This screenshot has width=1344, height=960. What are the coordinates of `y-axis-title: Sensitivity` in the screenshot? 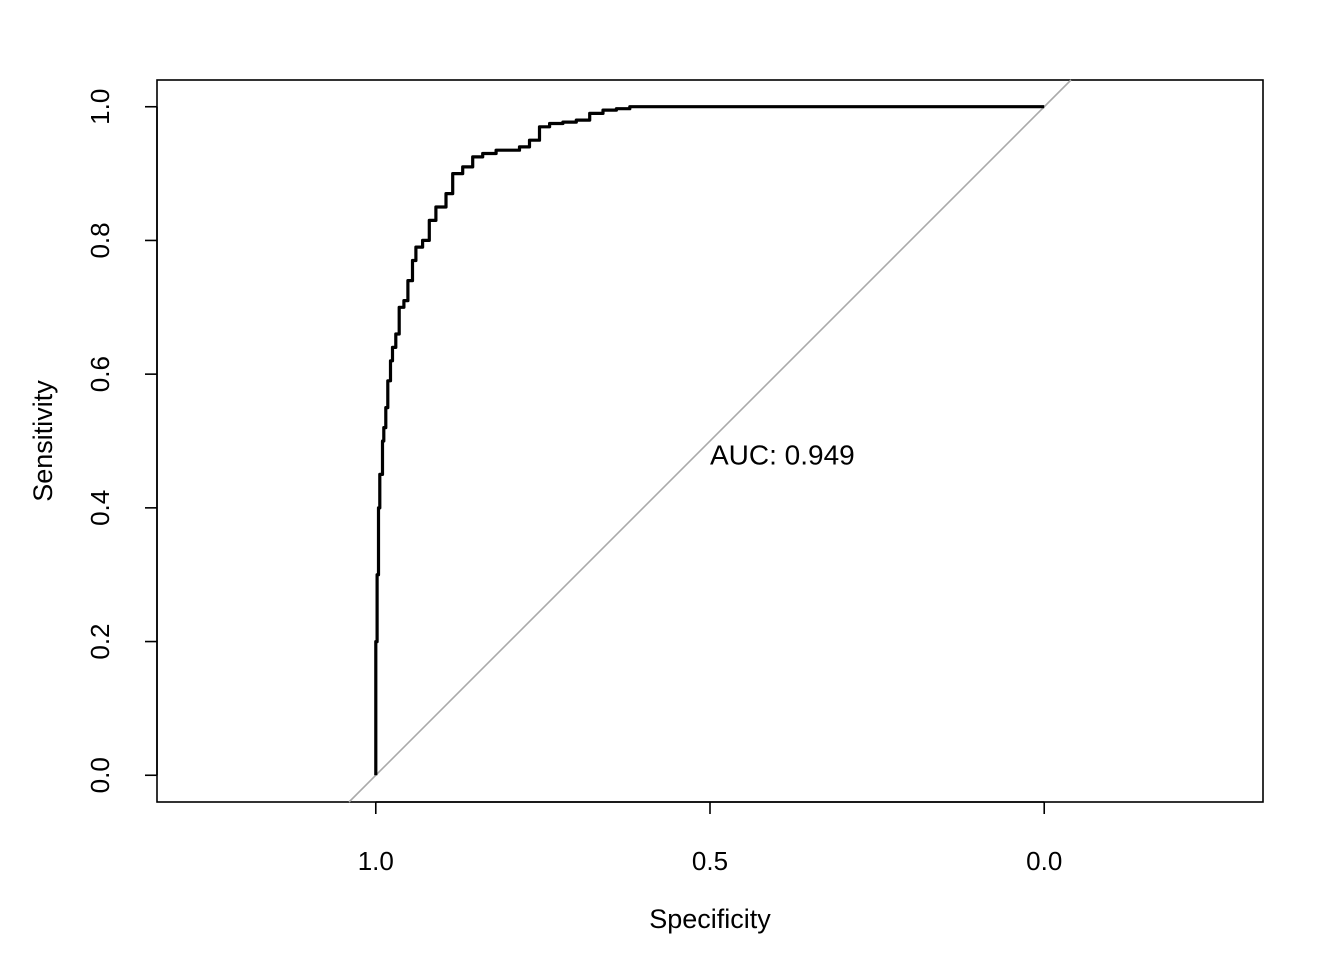 It's located at (43, 441).